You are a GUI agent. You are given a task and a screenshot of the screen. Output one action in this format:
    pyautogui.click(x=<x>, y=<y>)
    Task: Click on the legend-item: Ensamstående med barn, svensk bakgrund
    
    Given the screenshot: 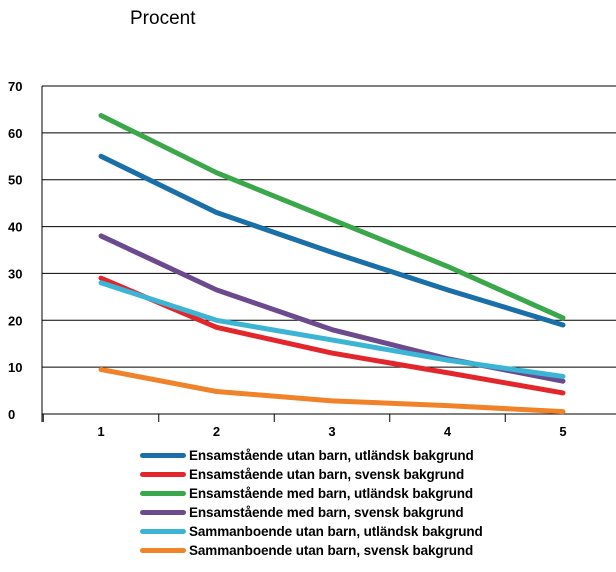 What is the action you would take?
    pyautogui.click(x=311, y=512)
    